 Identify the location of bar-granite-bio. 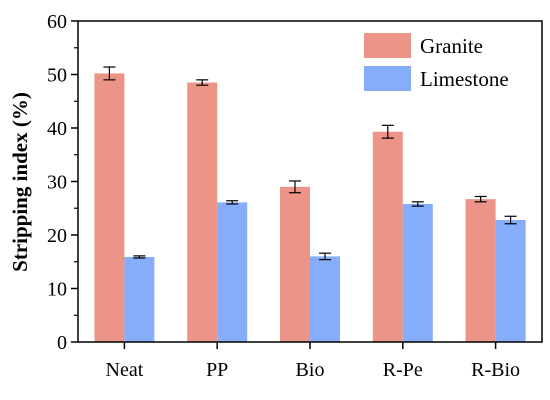
(295, 264).